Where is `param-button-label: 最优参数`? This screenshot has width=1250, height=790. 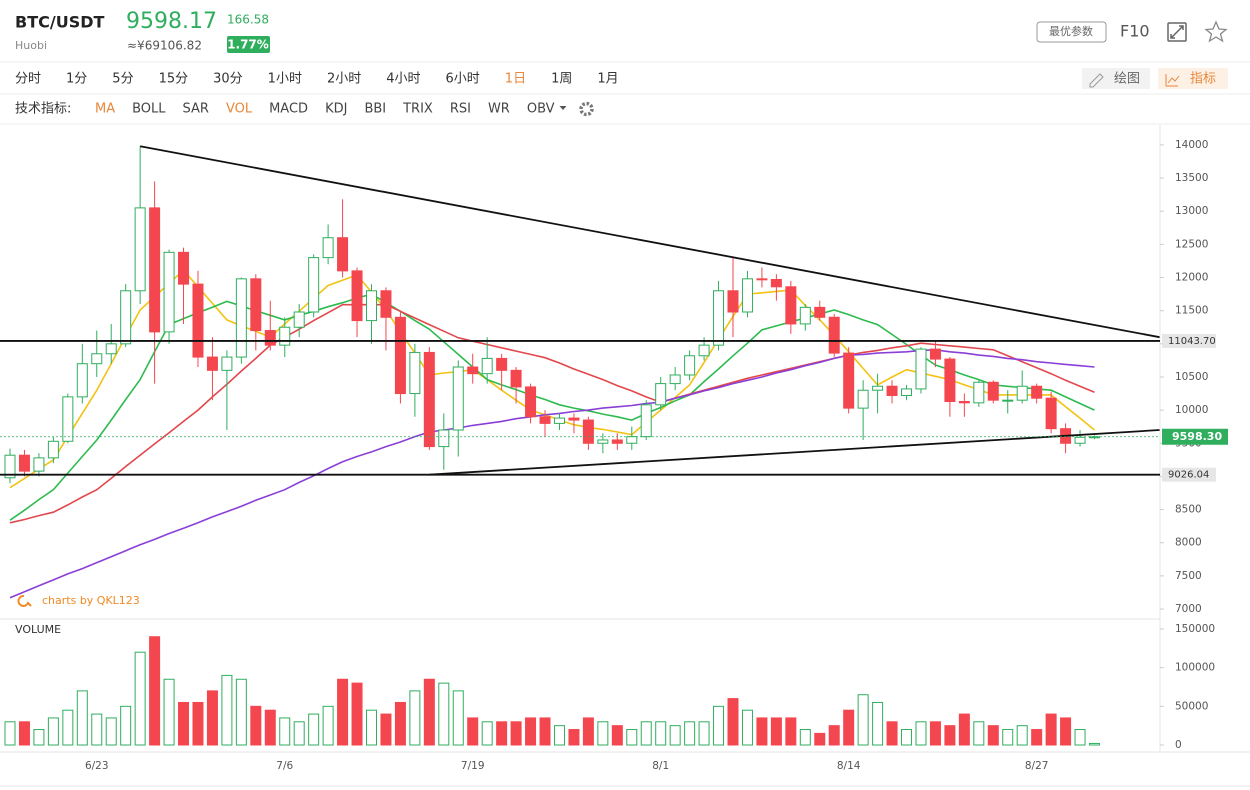
param-button-label: 最优参数 is located at coordinates (1071, 31).